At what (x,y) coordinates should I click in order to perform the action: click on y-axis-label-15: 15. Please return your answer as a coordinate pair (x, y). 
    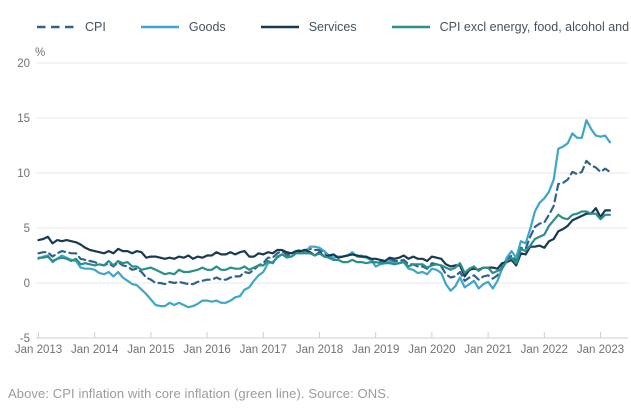
    Looking at the image, I should click on (23, 119).